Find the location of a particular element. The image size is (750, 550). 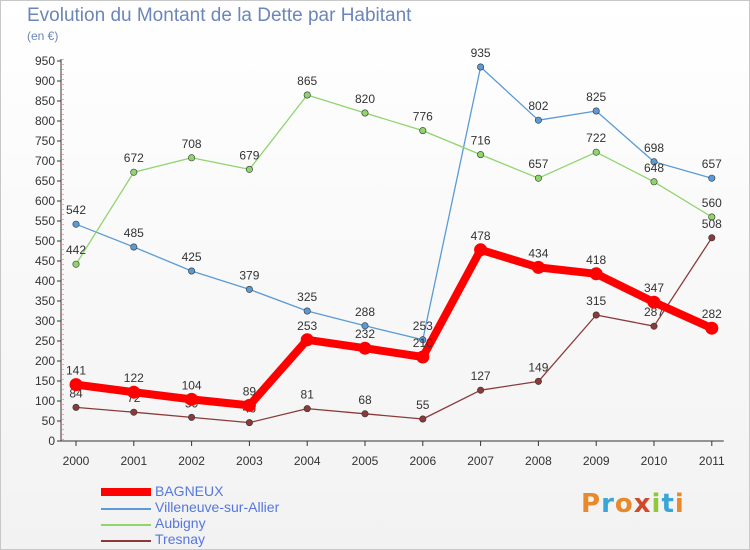

logo-letter: r is located at coordinates (608, 504).